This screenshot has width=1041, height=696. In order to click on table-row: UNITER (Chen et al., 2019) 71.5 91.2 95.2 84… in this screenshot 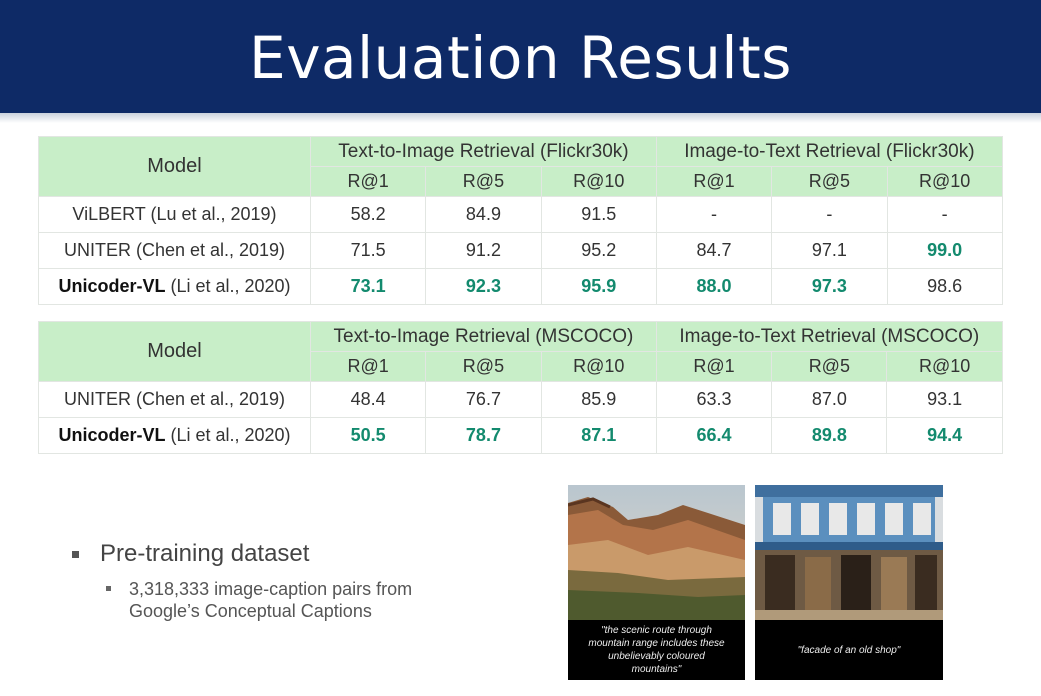, I will do `click(520, 250)`.